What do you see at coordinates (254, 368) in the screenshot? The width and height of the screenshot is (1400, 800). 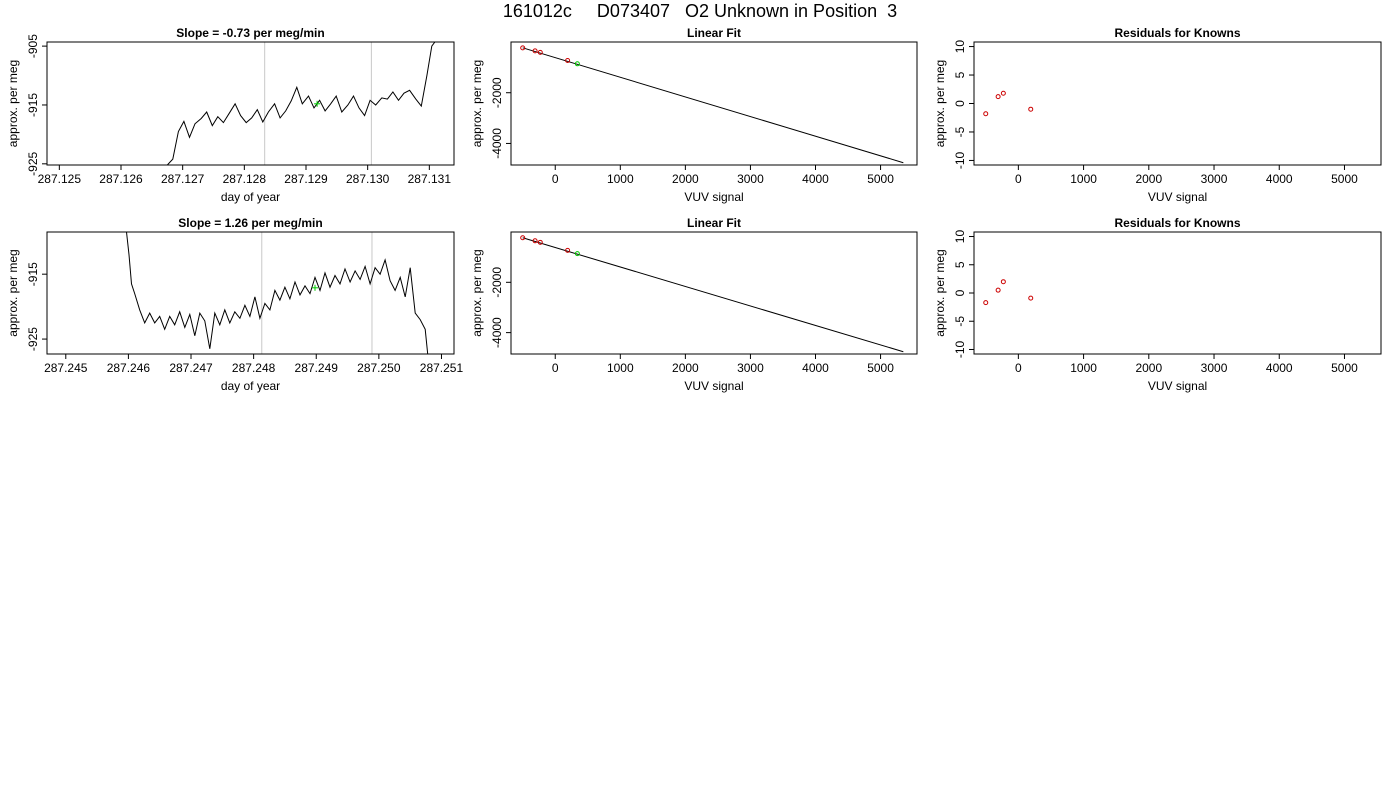 I see `x-tick-label: 287.248` at bounding box center [254, 368].